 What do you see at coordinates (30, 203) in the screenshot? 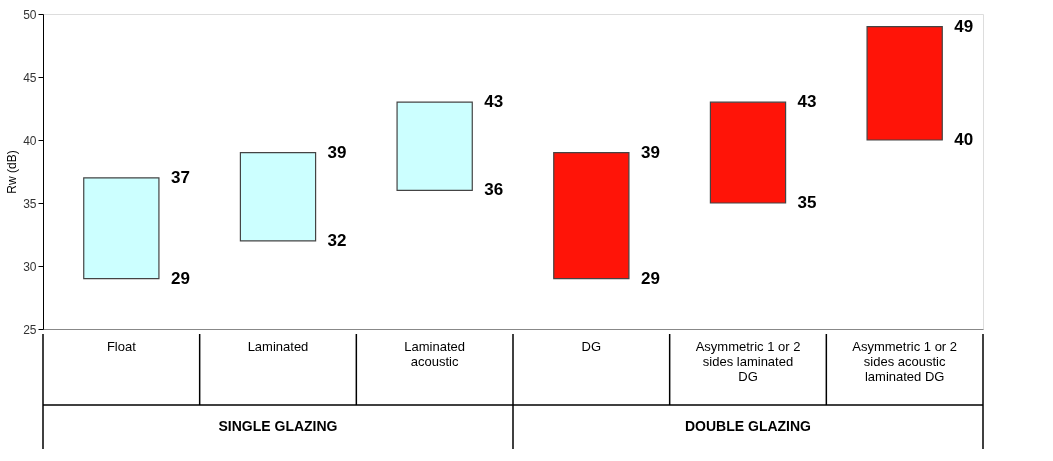
I see `y-tick-label: 35` at bounding box center [30, 203].